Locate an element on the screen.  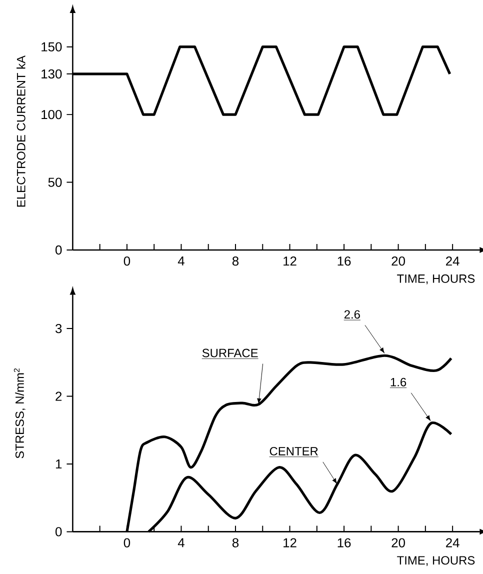
series-label: CENTER is located at coordinates (294, 451).